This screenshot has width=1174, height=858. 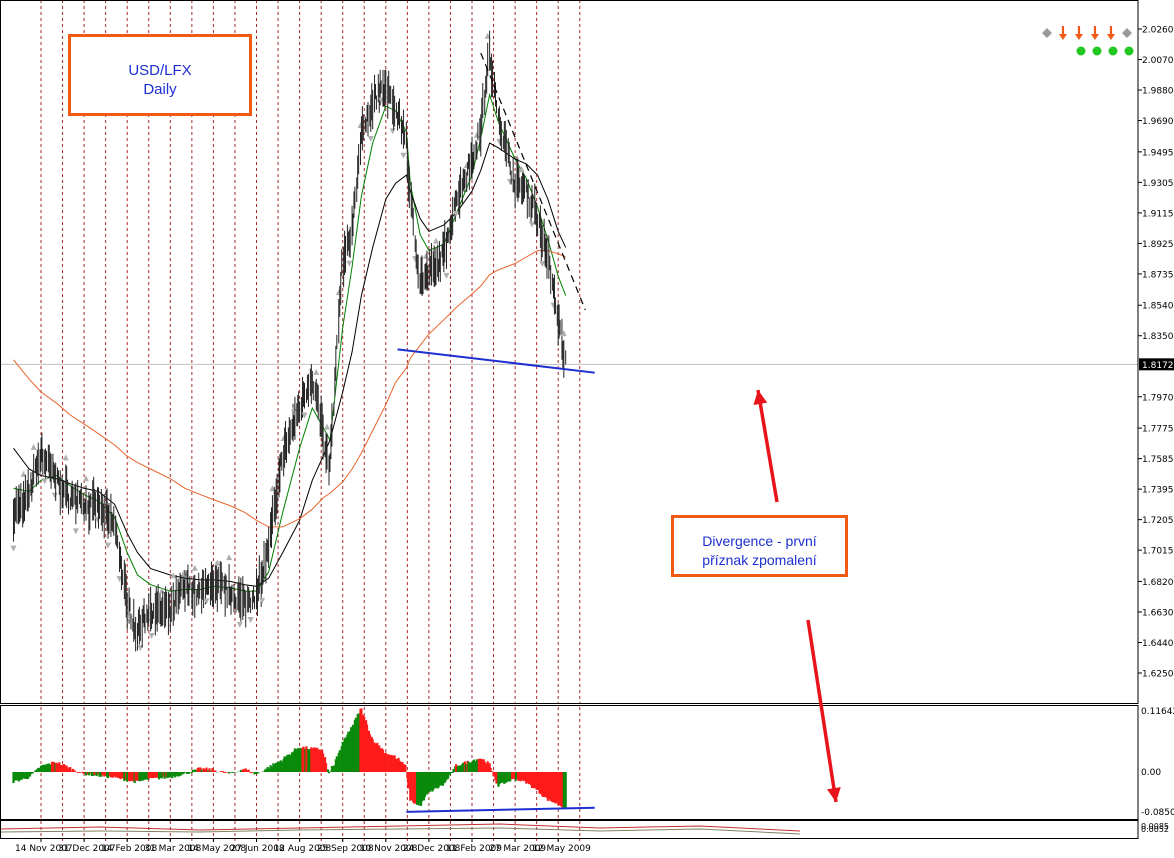 What do you see at coordinates (1158, 521) in the screenshot?
I see `y-tick-label: 1.7205` at bounding box center [1158, 521].